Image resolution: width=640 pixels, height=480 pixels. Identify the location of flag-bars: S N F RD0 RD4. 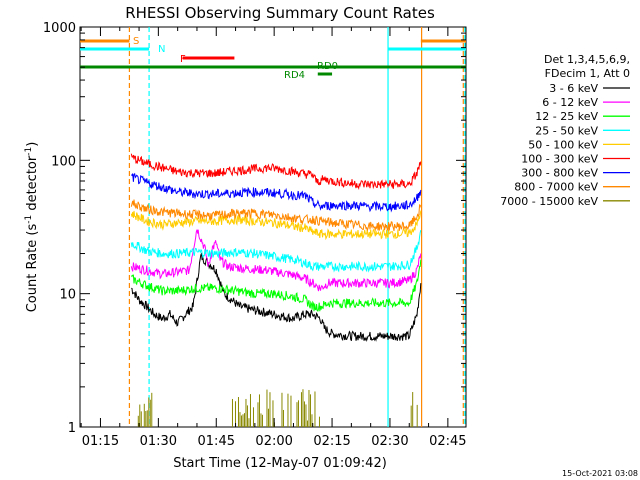
(273, 58).